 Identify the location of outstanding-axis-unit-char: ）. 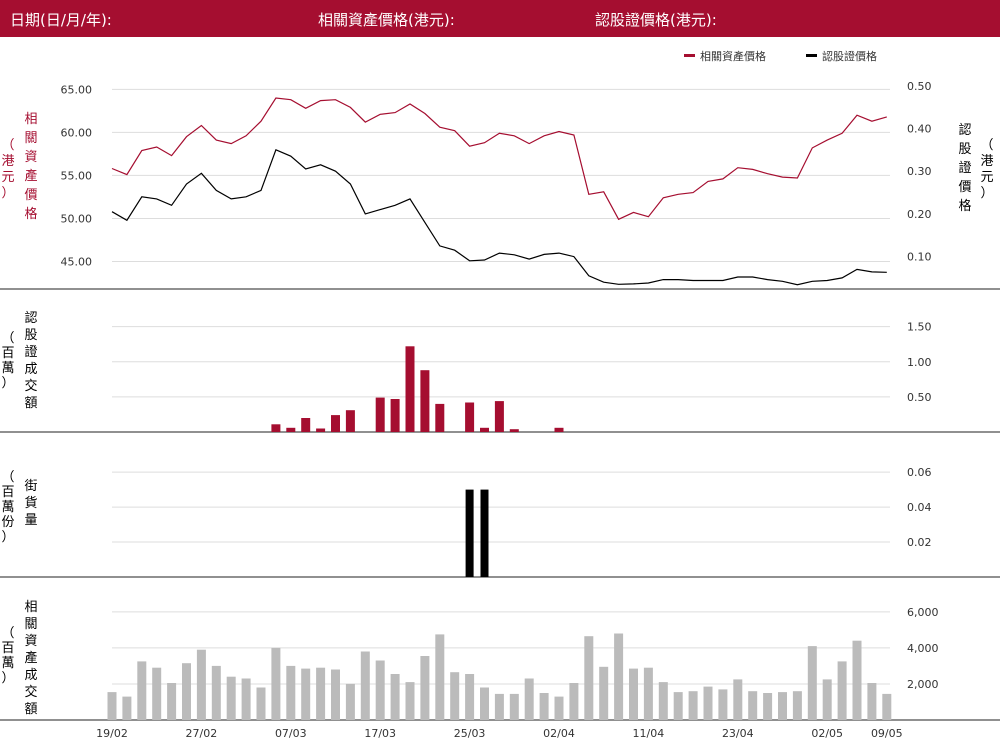
(7, 537).